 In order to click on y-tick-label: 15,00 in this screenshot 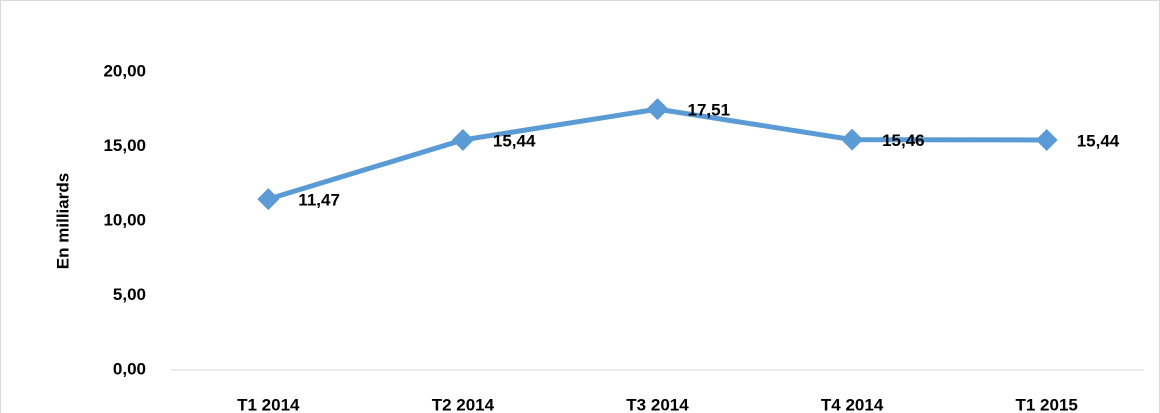, I will do `click(124, 145)`.